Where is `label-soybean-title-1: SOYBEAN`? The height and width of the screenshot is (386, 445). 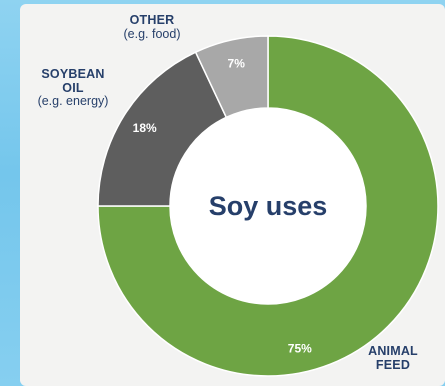
label-soybean-title-1: SOYBEAN is located at coordinates (73, 74).